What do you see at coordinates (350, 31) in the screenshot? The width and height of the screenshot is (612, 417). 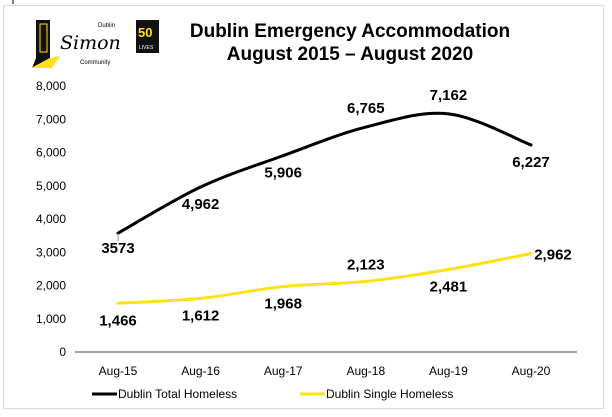 I see `title-line-1: Dublin Emergency Accommodation` at bounding box center [350, 31].